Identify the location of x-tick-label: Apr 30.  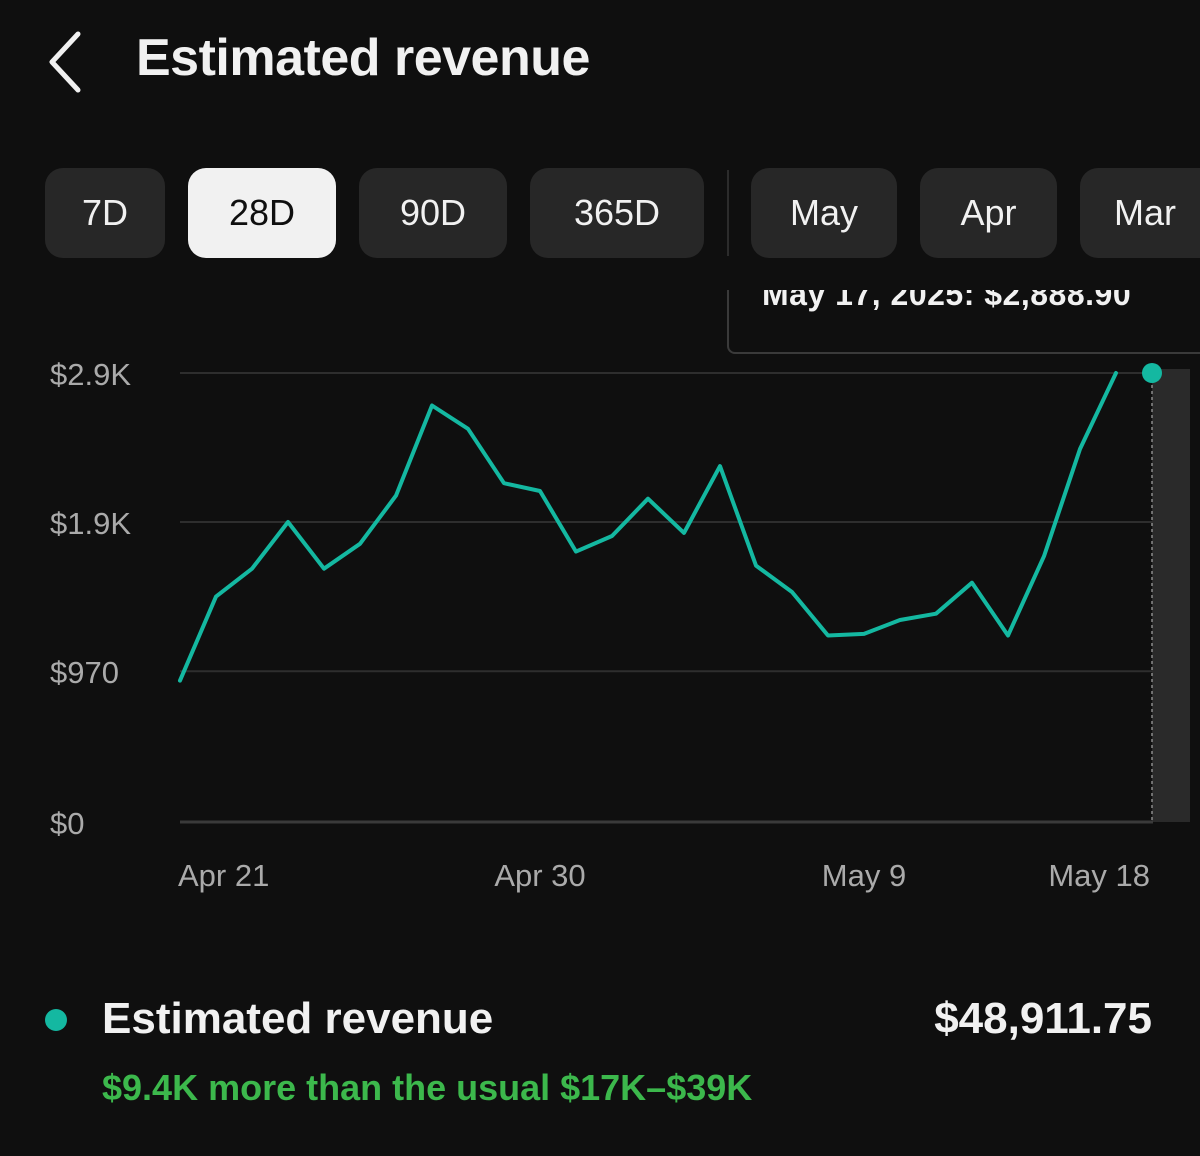
(539, 875).